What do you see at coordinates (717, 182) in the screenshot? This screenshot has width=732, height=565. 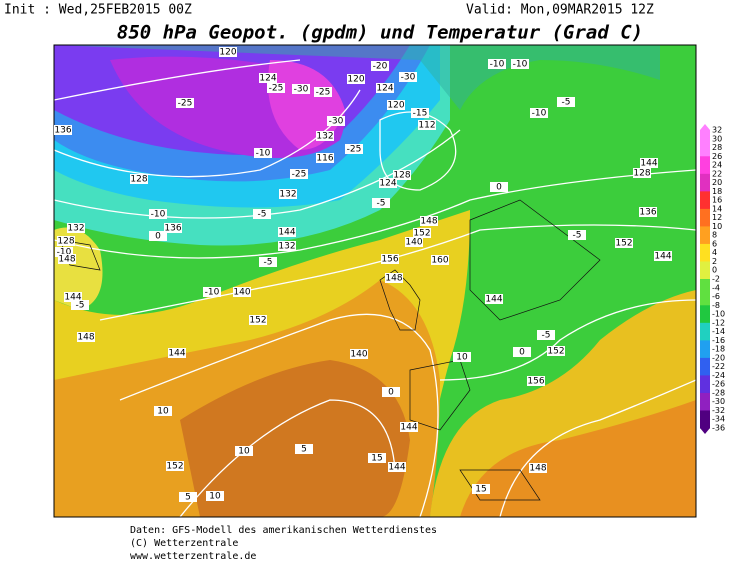 I see `legend-label: 20` at bounding box center [717, 182].